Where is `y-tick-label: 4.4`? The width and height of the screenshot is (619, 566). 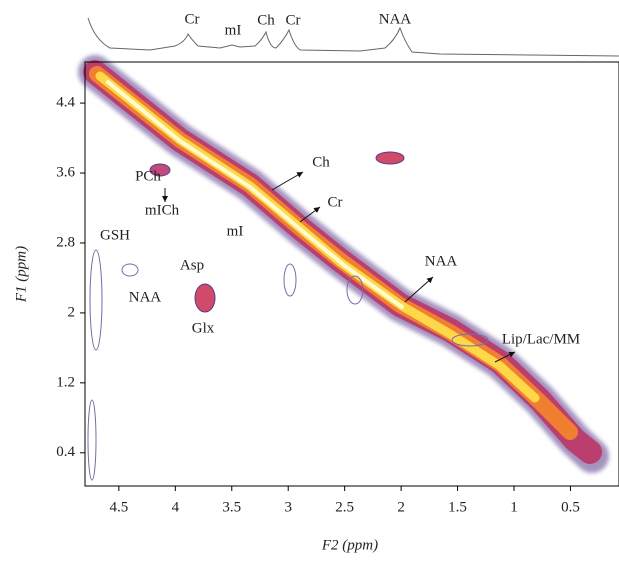 y-tick-label: 4.4 is located at coordinates (65, 103).